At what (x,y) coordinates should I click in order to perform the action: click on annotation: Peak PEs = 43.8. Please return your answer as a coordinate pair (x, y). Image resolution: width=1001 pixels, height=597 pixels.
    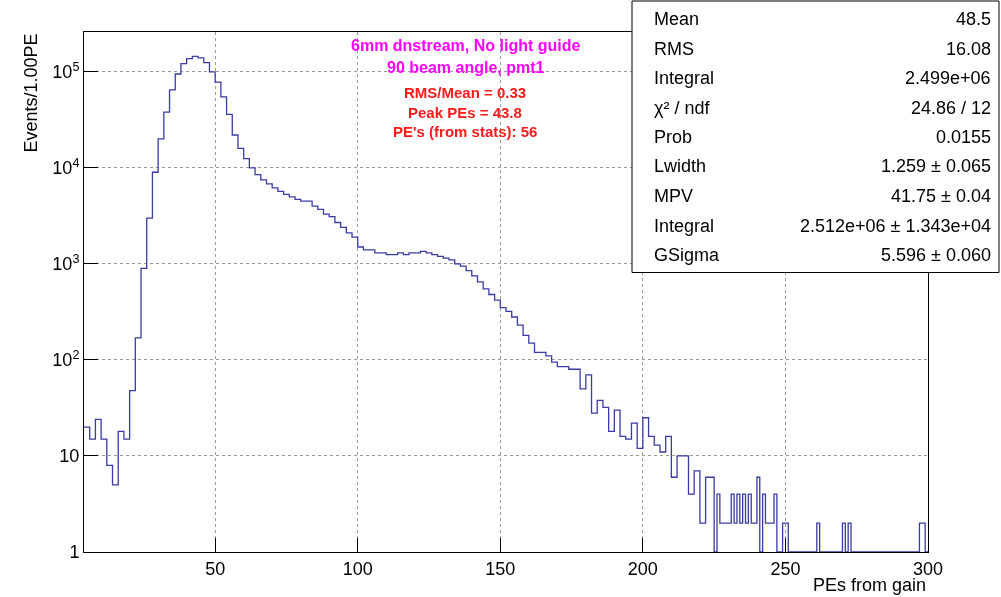
    Looking at the image, I should click on (465, 112).